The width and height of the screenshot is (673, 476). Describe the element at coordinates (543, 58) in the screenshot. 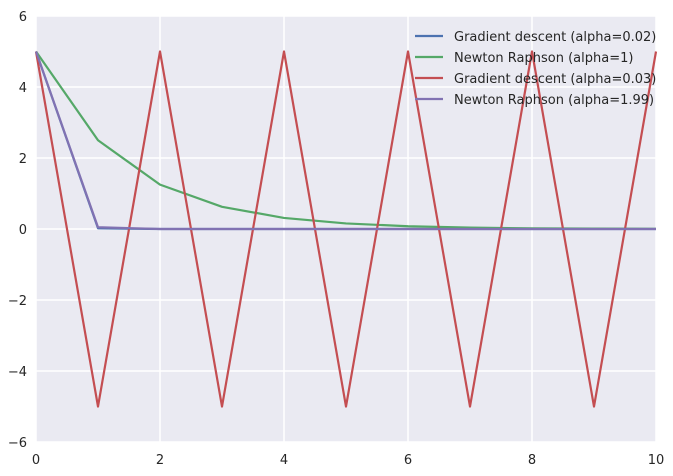

I see `legend-label: Newton Raphson (alpha=1)` at that location.